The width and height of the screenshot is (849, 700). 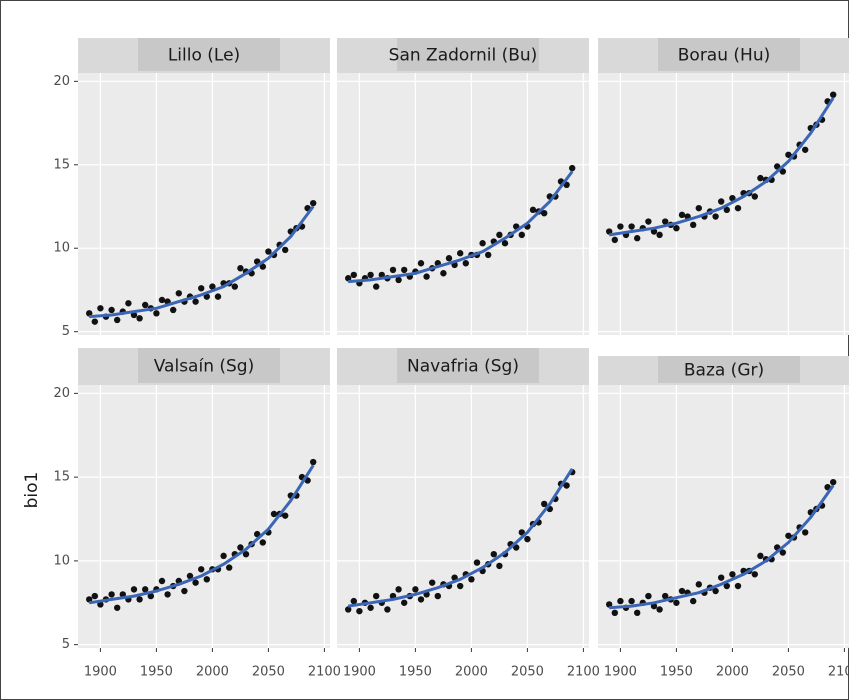 I want to click on y-tick-label: 15, so click(x=61, y=164).